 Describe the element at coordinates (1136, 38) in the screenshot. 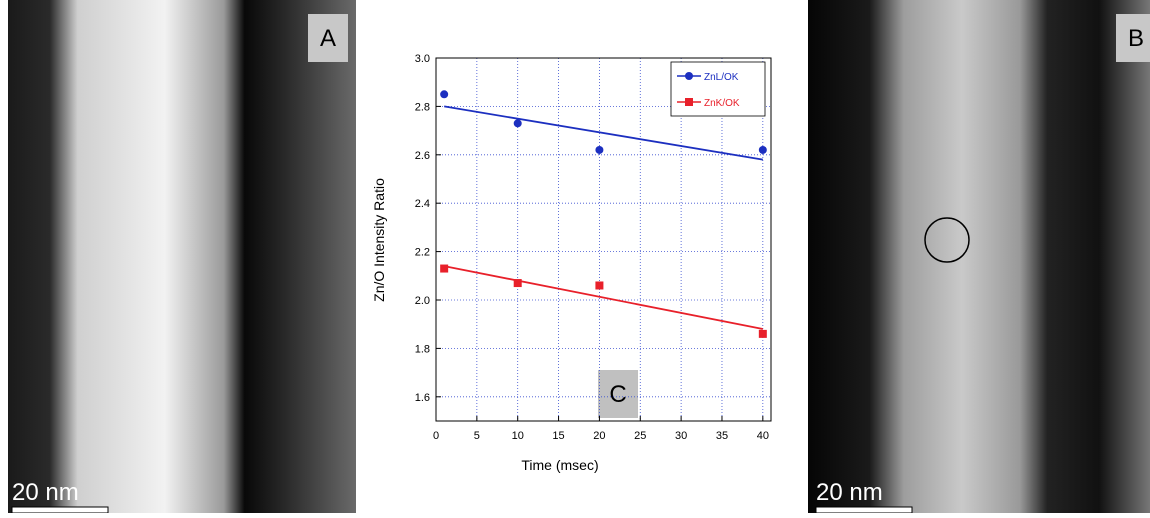

I see `panel-label: B` at that location.